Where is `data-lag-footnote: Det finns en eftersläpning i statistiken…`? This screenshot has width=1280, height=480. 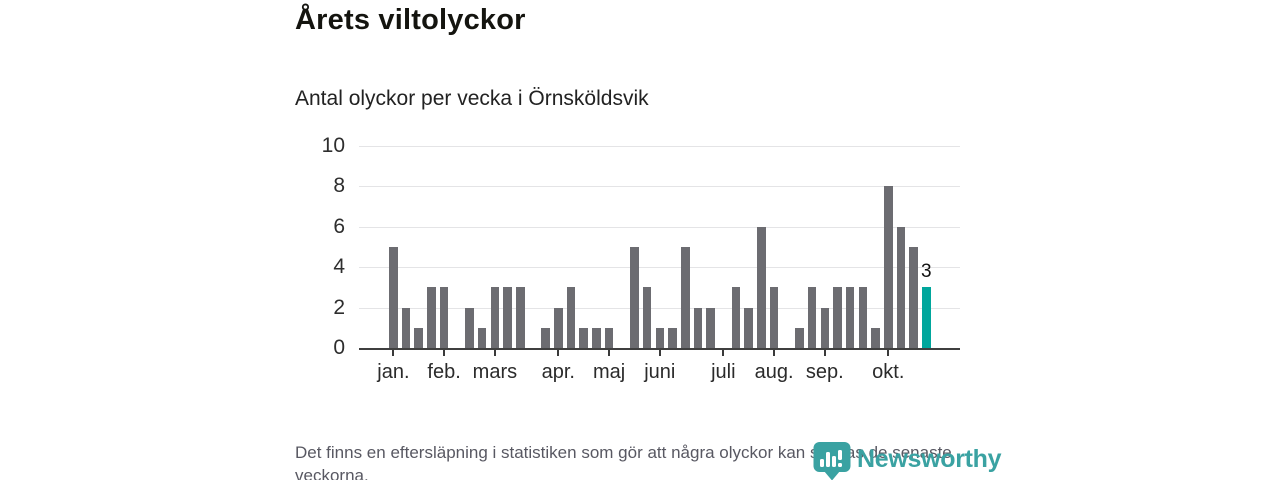
data-lag-footnote: Det finns en eftersläpning i statistiken… is located at coordinates (623, 461).